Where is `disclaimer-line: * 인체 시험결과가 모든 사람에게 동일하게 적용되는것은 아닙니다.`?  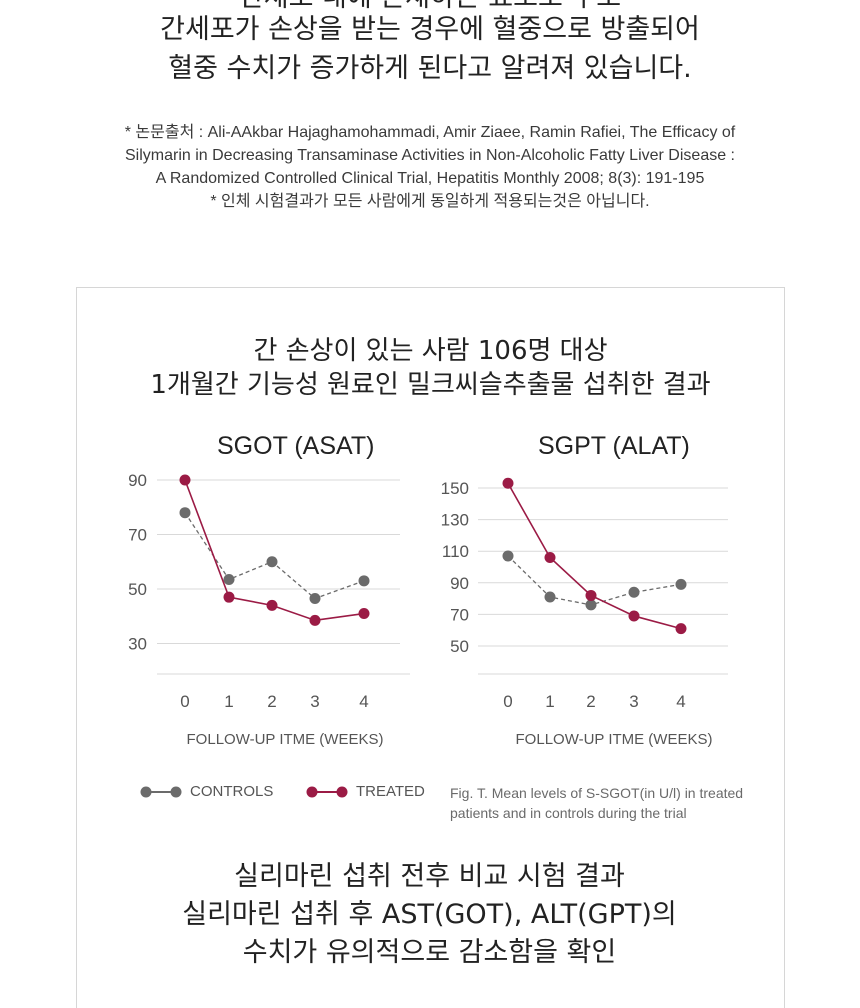
disclaimer-line: * 인체 시험결과가 모든 사람에게 동일하게 적용되는것은 아닙니다. is located at coordinates (430, 201).